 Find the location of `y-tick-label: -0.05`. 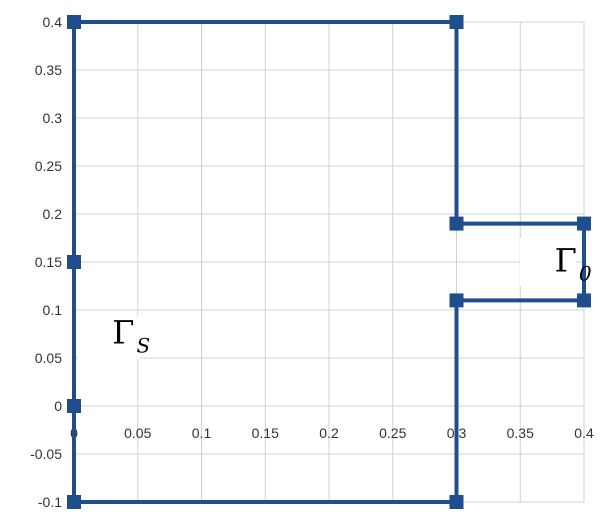

y-tick-label: -0.05 is located at coordinates (46, 454).